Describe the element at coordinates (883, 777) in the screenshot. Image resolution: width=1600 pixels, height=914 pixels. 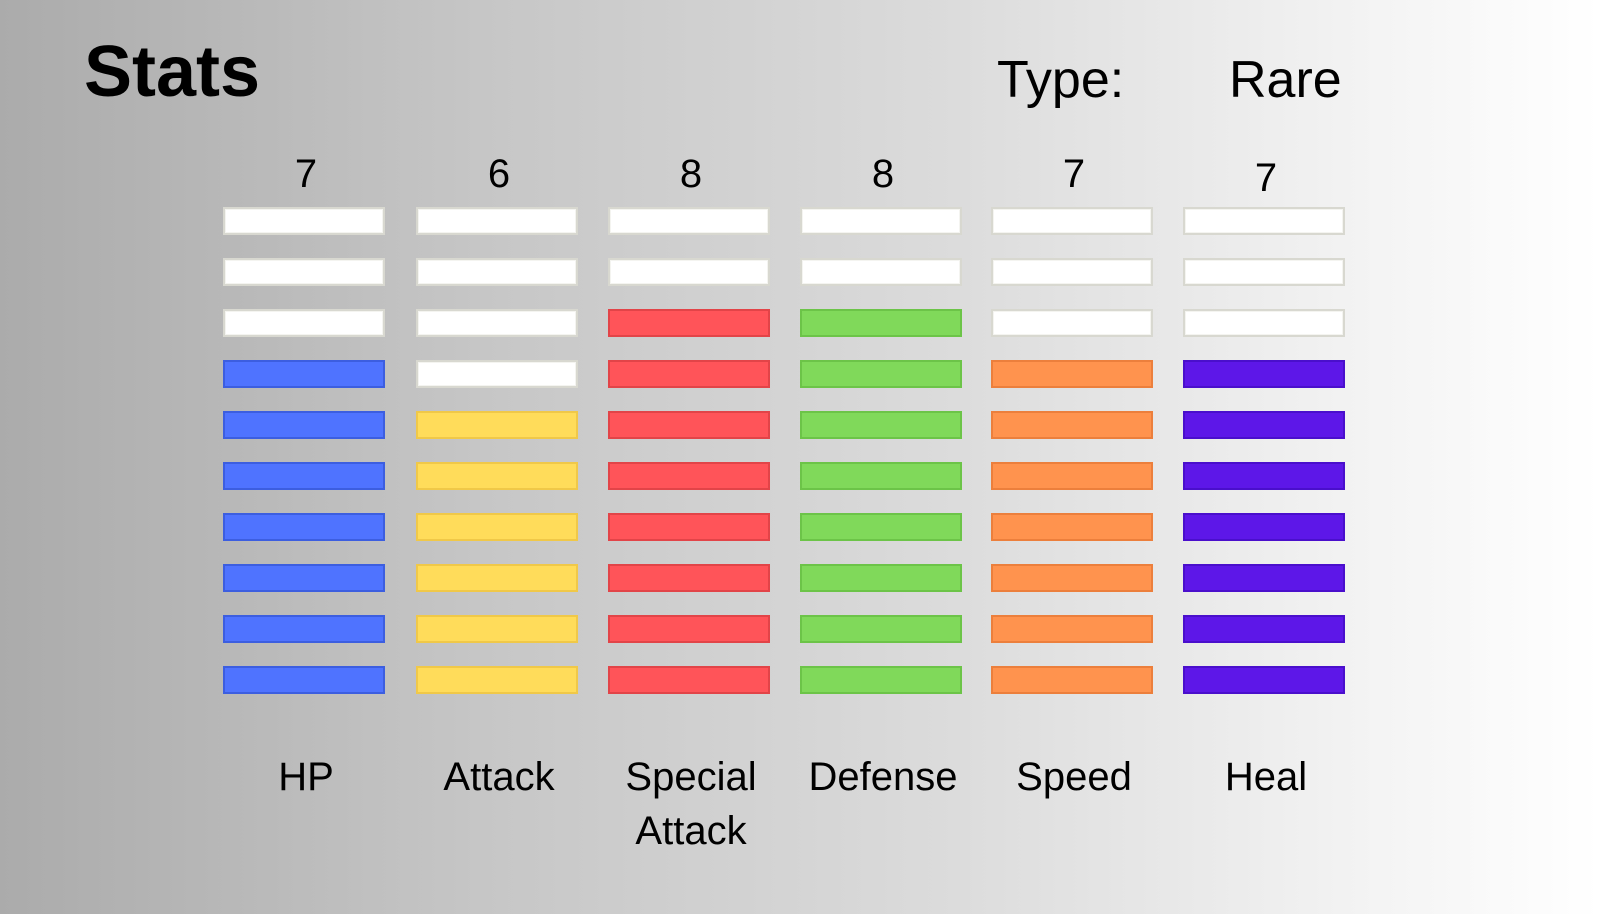
I see `stat-label: Defense` at that location.